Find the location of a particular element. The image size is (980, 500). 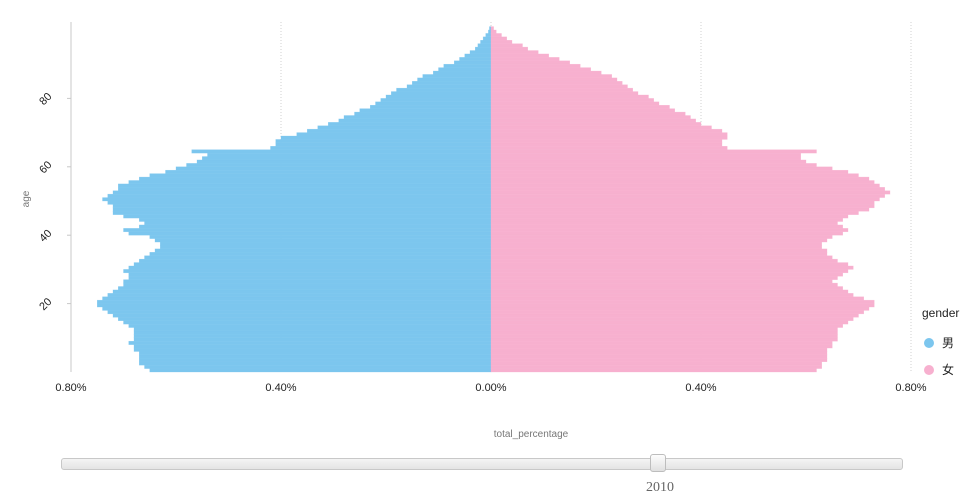

year-slider-track is located at coordinates (482, 463).